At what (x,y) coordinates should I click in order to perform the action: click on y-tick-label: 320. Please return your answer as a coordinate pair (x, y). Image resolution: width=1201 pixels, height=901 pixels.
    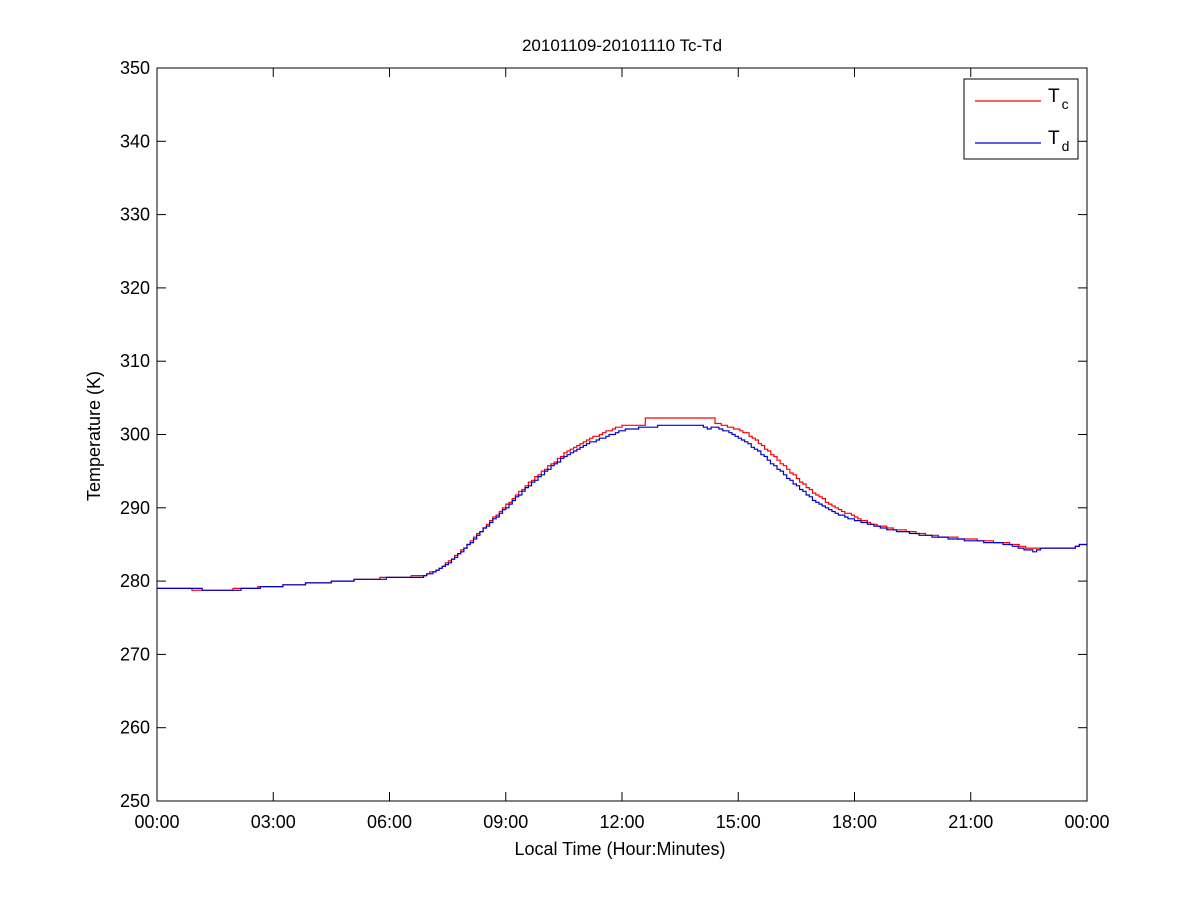
    Looking at the image, I should click on (135, 288).